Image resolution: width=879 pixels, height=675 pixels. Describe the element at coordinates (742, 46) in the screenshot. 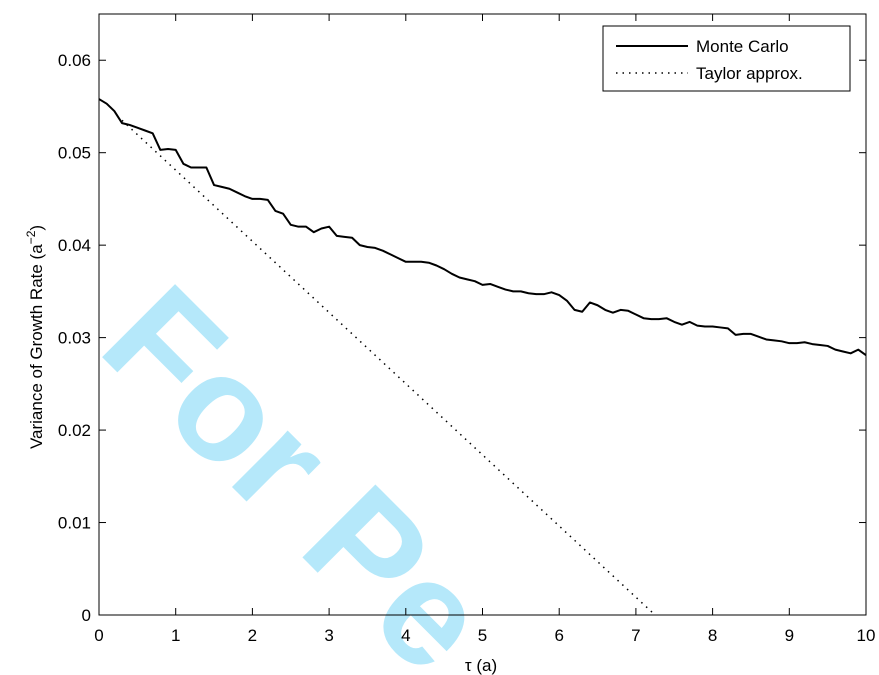

I see `legend-label-monte-carlo: Monte Carlo` at that location.